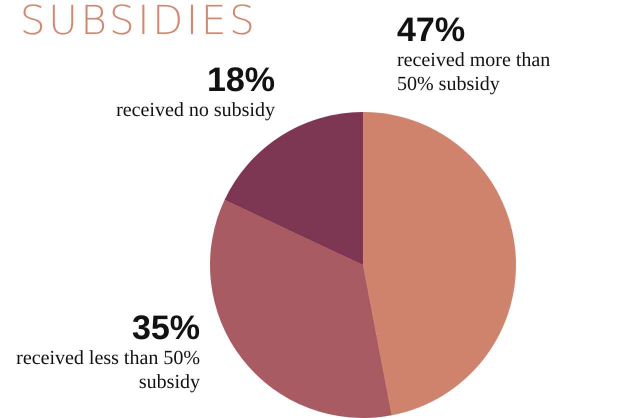 This screenshot has height=418, width=623. I want to click on data-label: 35%, so click(165, 328).